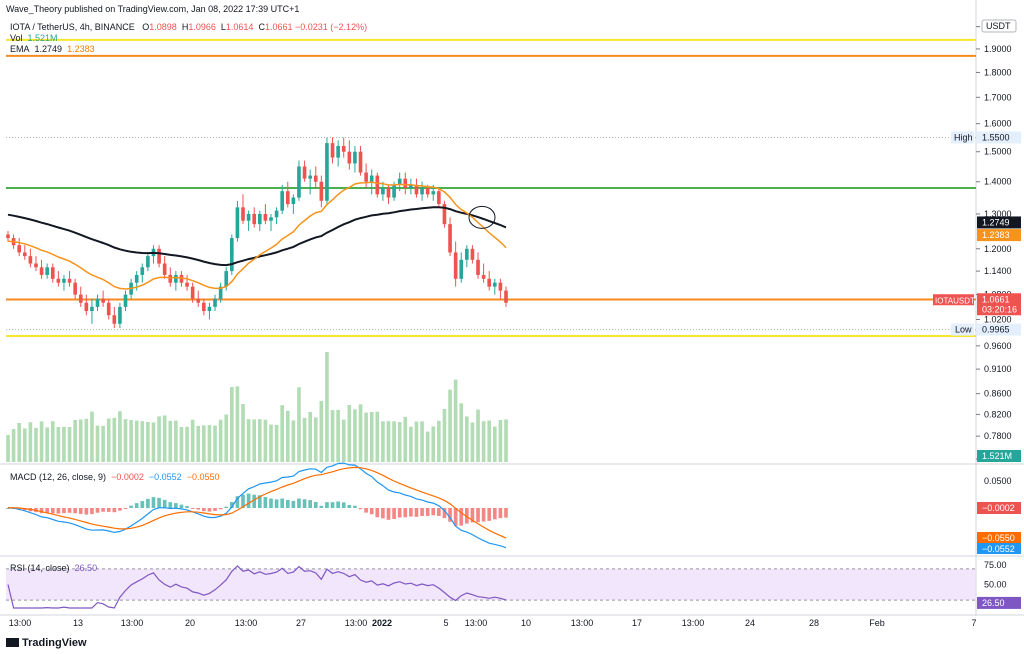  I want to click on ohlc-open: O1.0898, so click(159, 27).